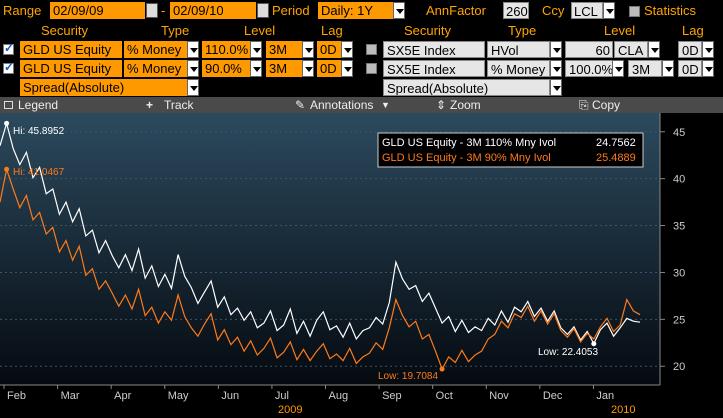 This screenshot has height=418, width=723. I want to click on series4-tenor-select: 3M, so click(645, 68).